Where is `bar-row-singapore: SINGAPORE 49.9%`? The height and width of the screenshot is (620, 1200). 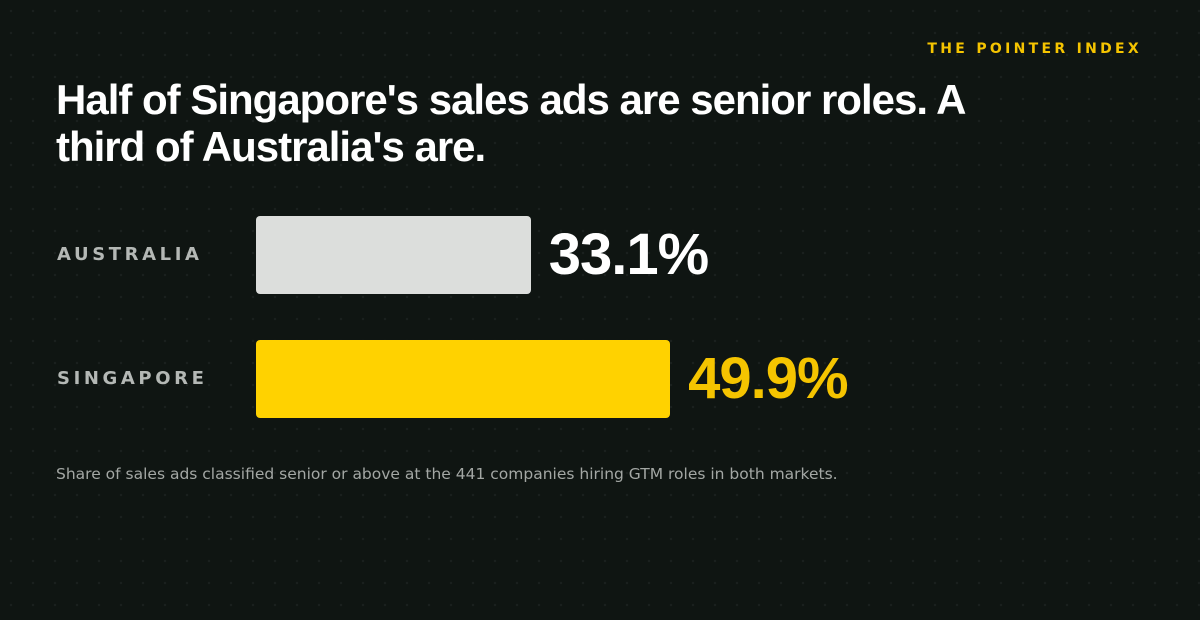 bar-row-singapore: SINGAPORE 49.9% is located at coordinates (600, 379).